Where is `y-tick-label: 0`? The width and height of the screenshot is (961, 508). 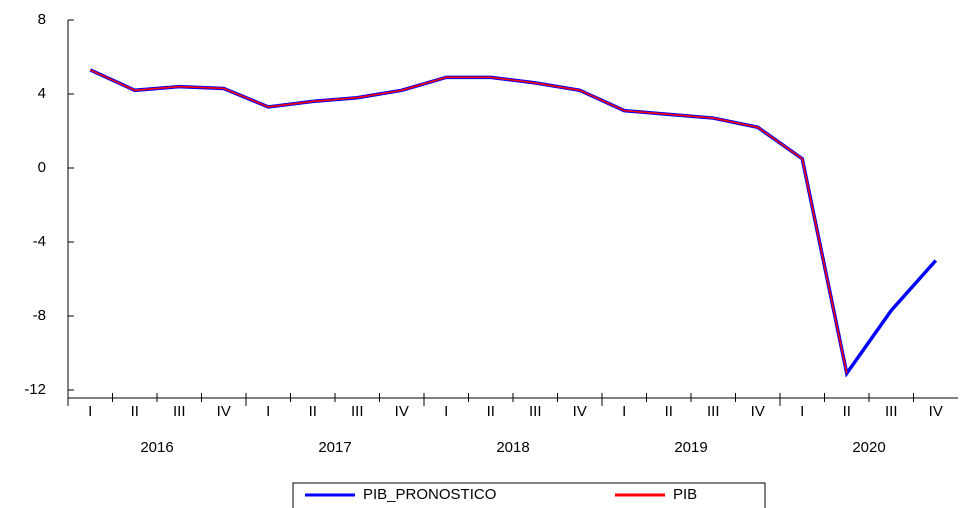
y-tick-label: 0 is located at coordinates (42, 167).